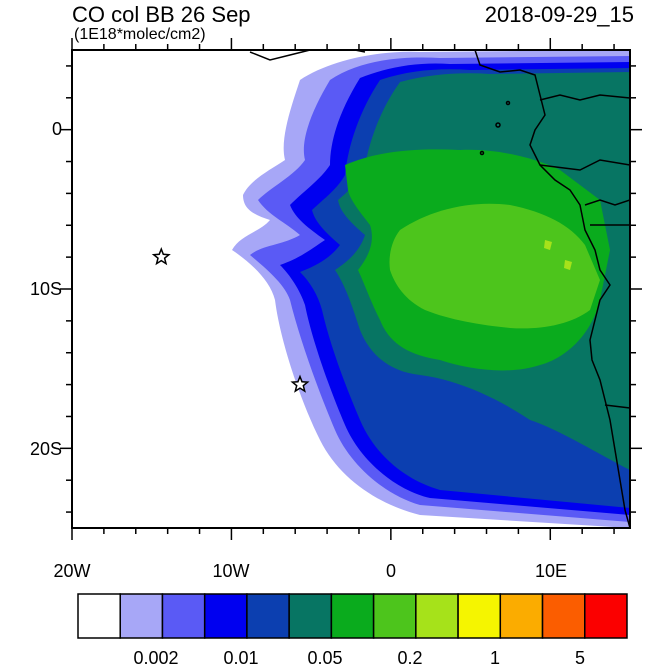  I want to click on map-title: CO col BB 26 Sep, so click(161, 14).